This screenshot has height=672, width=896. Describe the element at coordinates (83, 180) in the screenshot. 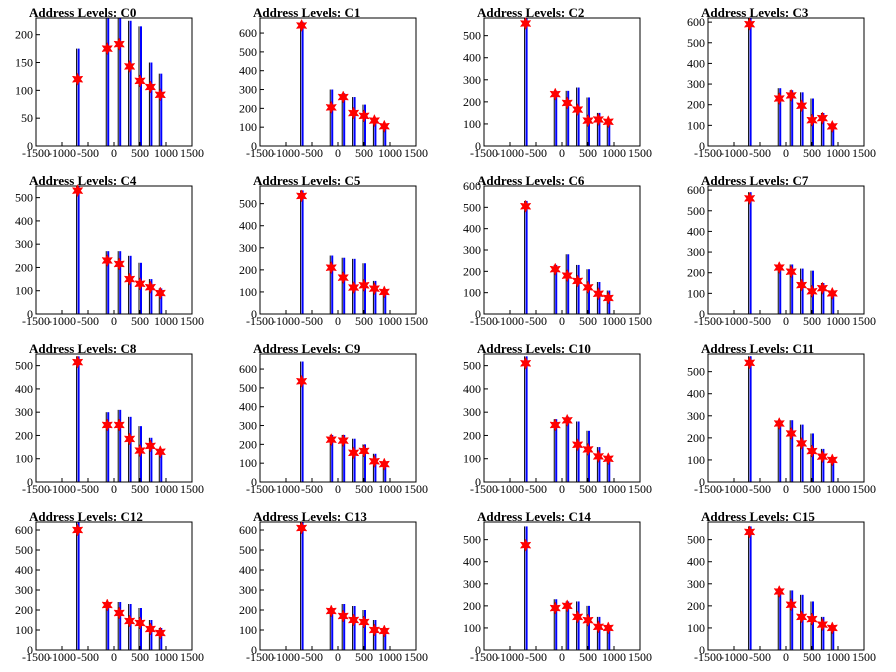

I see `chart-title: Address Levels: C4` at that location.